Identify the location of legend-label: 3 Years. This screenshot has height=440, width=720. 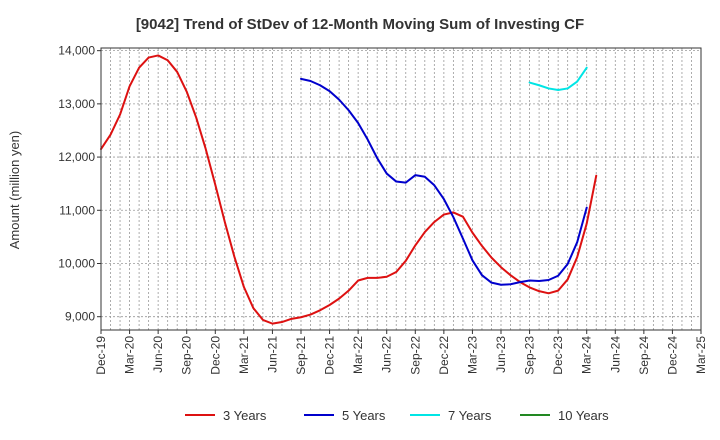
(245, 415).